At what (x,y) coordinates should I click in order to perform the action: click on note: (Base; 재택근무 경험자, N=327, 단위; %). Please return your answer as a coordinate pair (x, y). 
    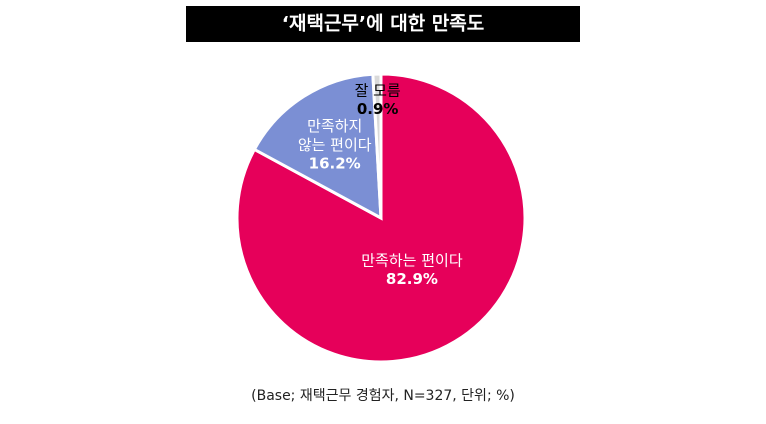
    Looking at the image, I should click on (383, 396).